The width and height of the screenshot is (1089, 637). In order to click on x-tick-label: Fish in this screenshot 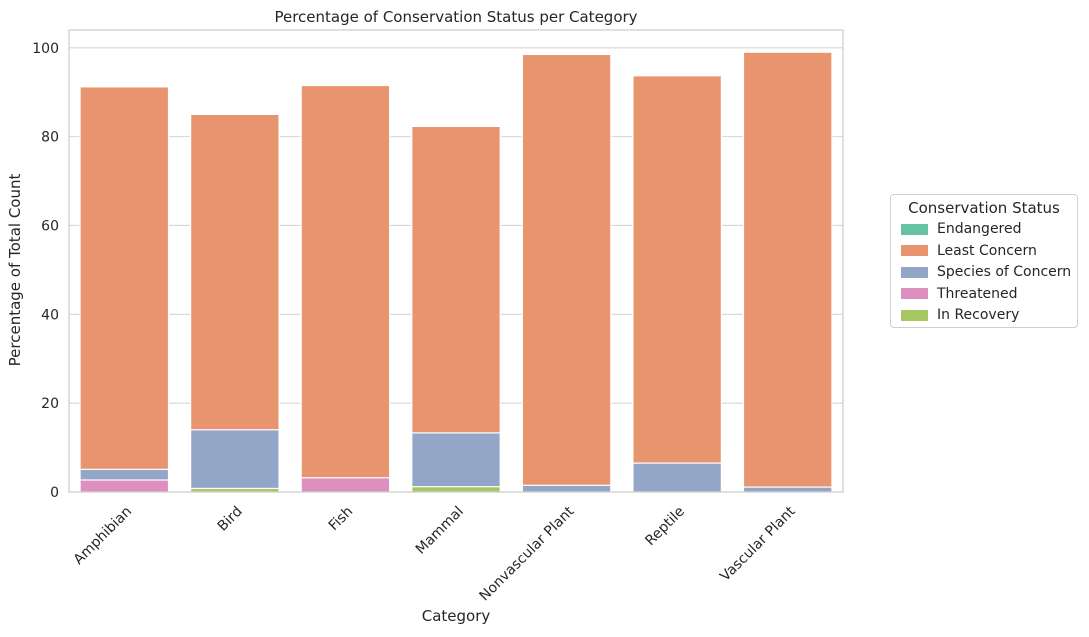, I will do `click(341, 519)`.